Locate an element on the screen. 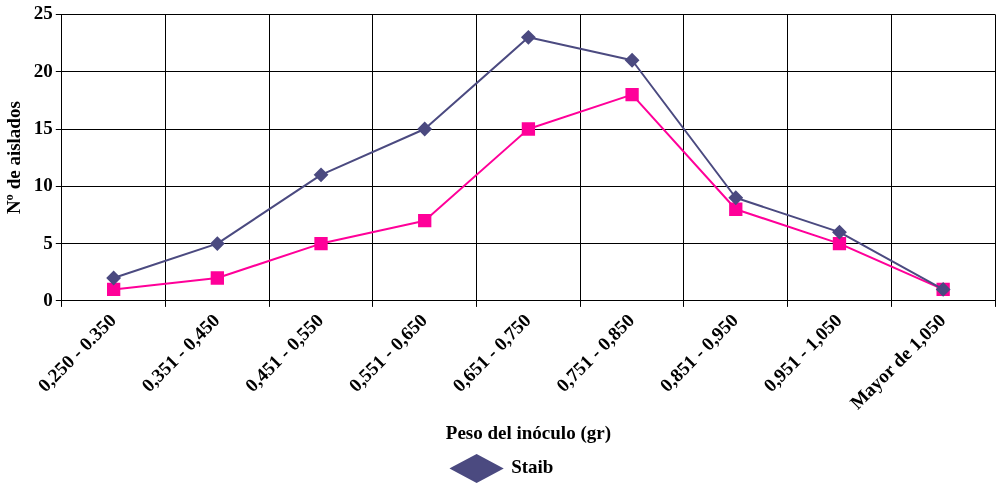 This screenshot has height=488, width=1005. y-tick-label: 5 is located at coordinates (48, 242).